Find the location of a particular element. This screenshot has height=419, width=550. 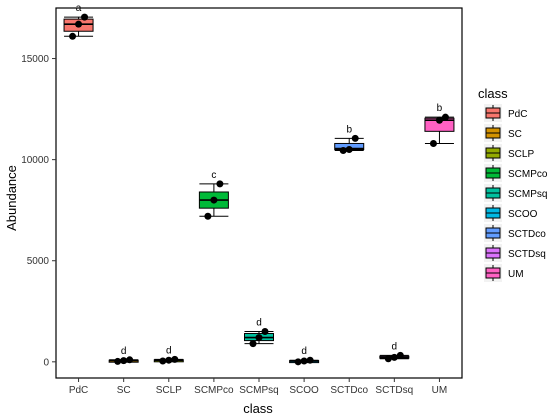

y-tick-label: 0 is located at coordinates (46, 362).